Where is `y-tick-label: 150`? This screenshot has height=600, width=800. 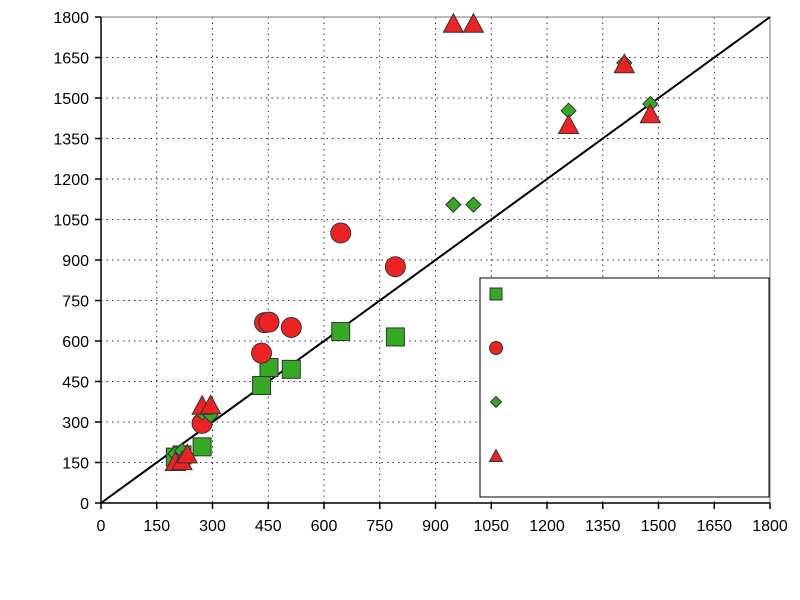 y-tick-label: 150 is located at coordinates (75, 464).